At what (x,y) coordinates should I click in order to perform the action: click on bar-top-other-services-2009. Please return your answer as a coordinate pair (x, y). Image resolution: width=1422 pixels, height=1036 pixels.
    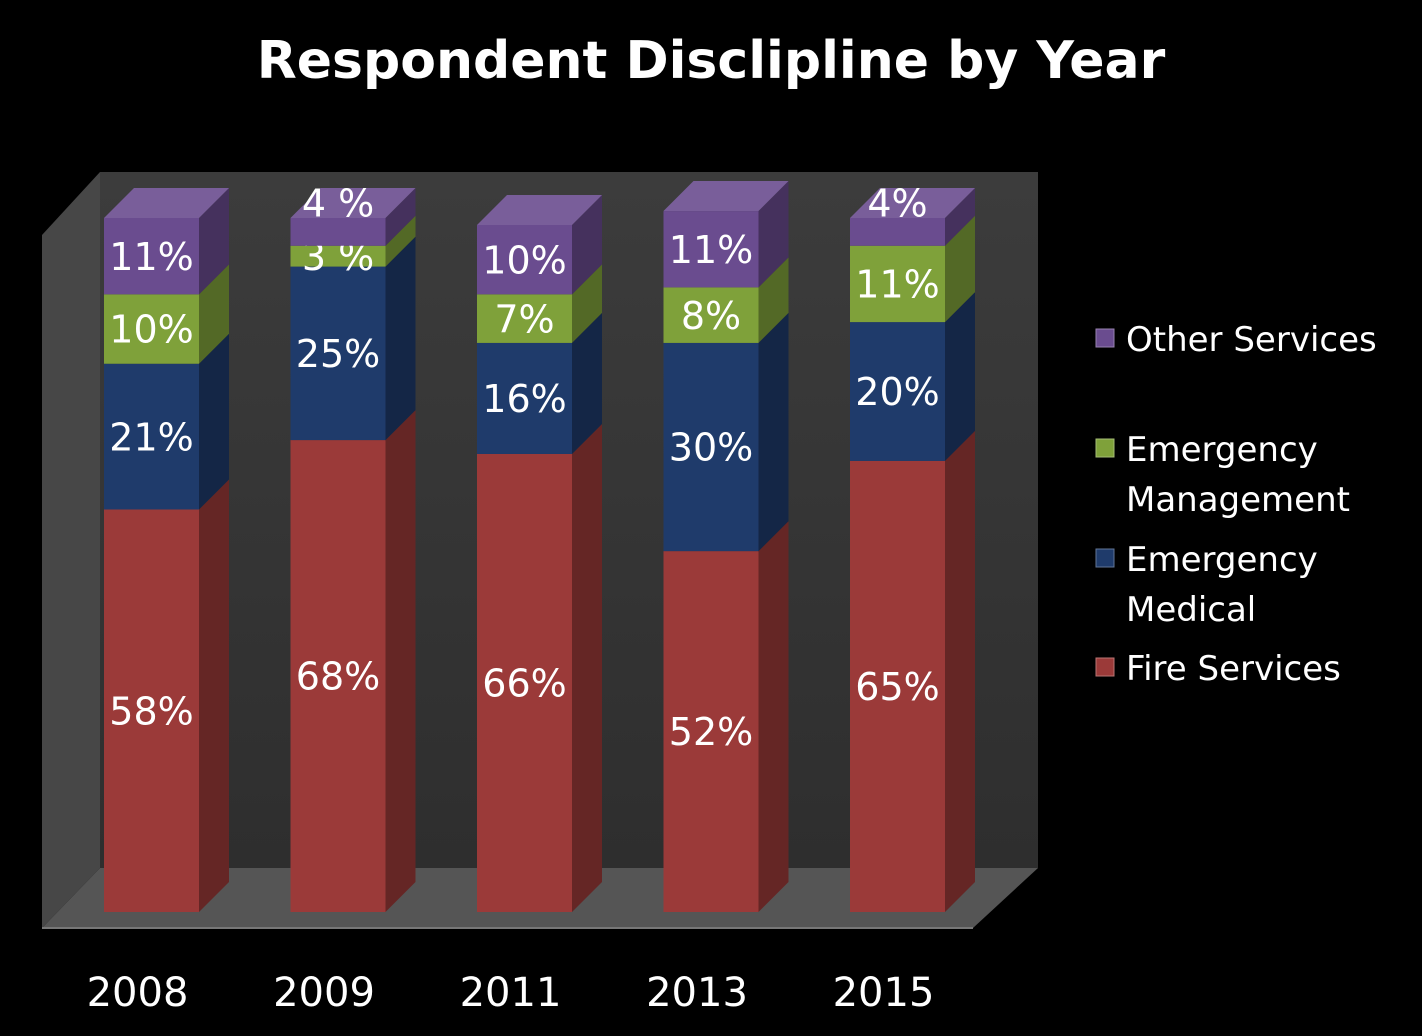
    Looking at the image, I should click on (353, 203).